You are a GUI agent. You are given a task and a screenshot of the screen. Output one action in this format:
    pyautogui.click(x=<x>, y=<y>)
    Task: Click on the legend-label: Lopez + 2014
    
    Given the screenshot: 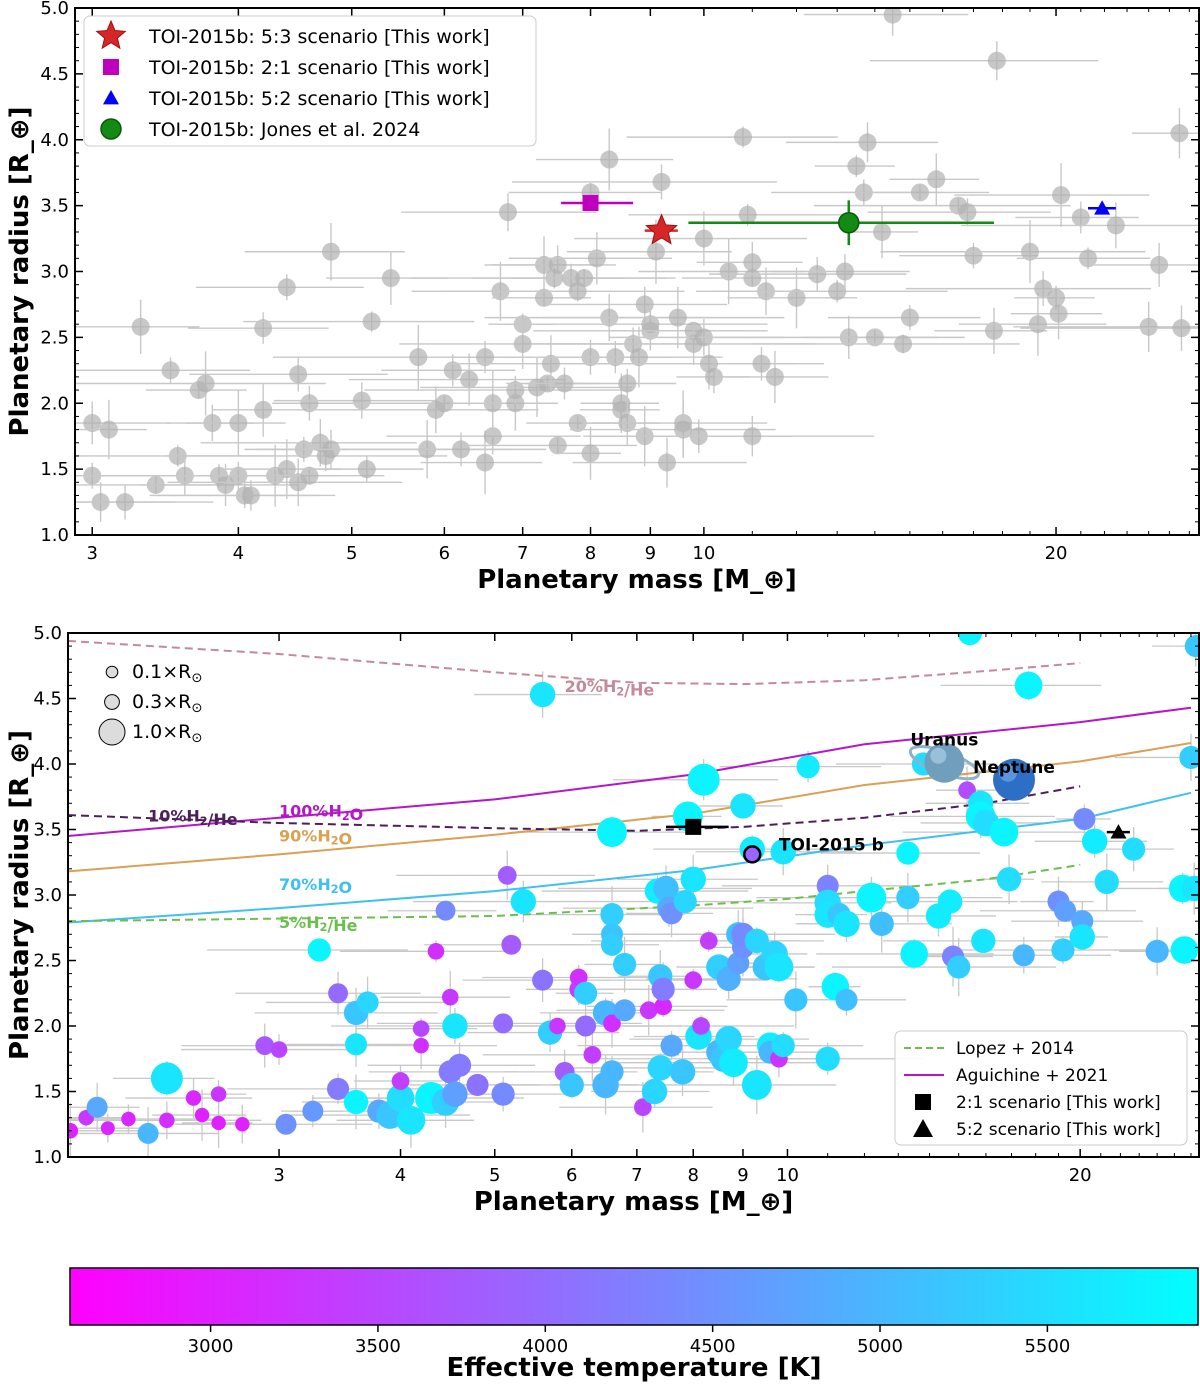 What is the action you would take?
    pyautogui.click(x=1015, y=1049)
    